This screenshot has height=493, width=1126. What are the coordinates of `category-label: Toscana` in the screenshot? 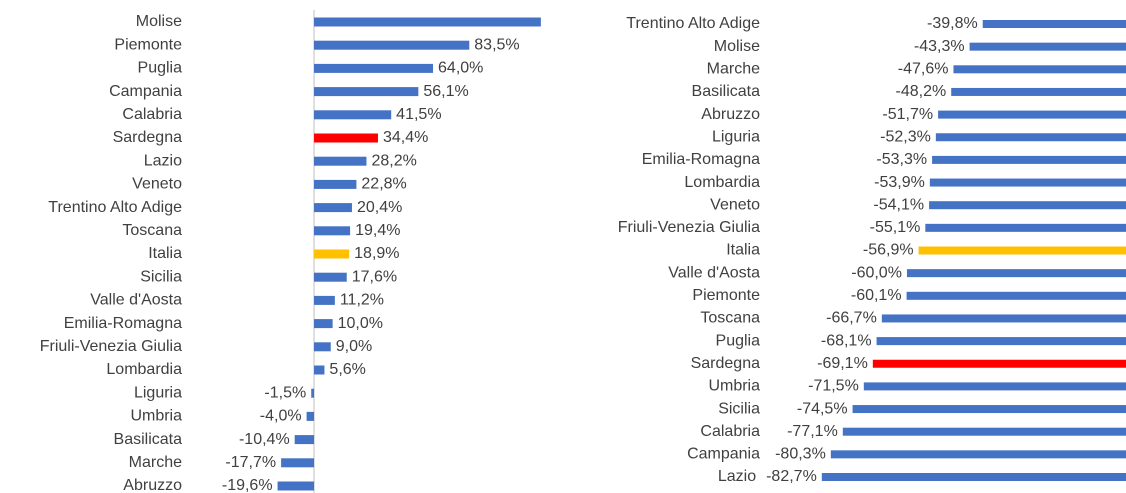 It's located at (730, 318).